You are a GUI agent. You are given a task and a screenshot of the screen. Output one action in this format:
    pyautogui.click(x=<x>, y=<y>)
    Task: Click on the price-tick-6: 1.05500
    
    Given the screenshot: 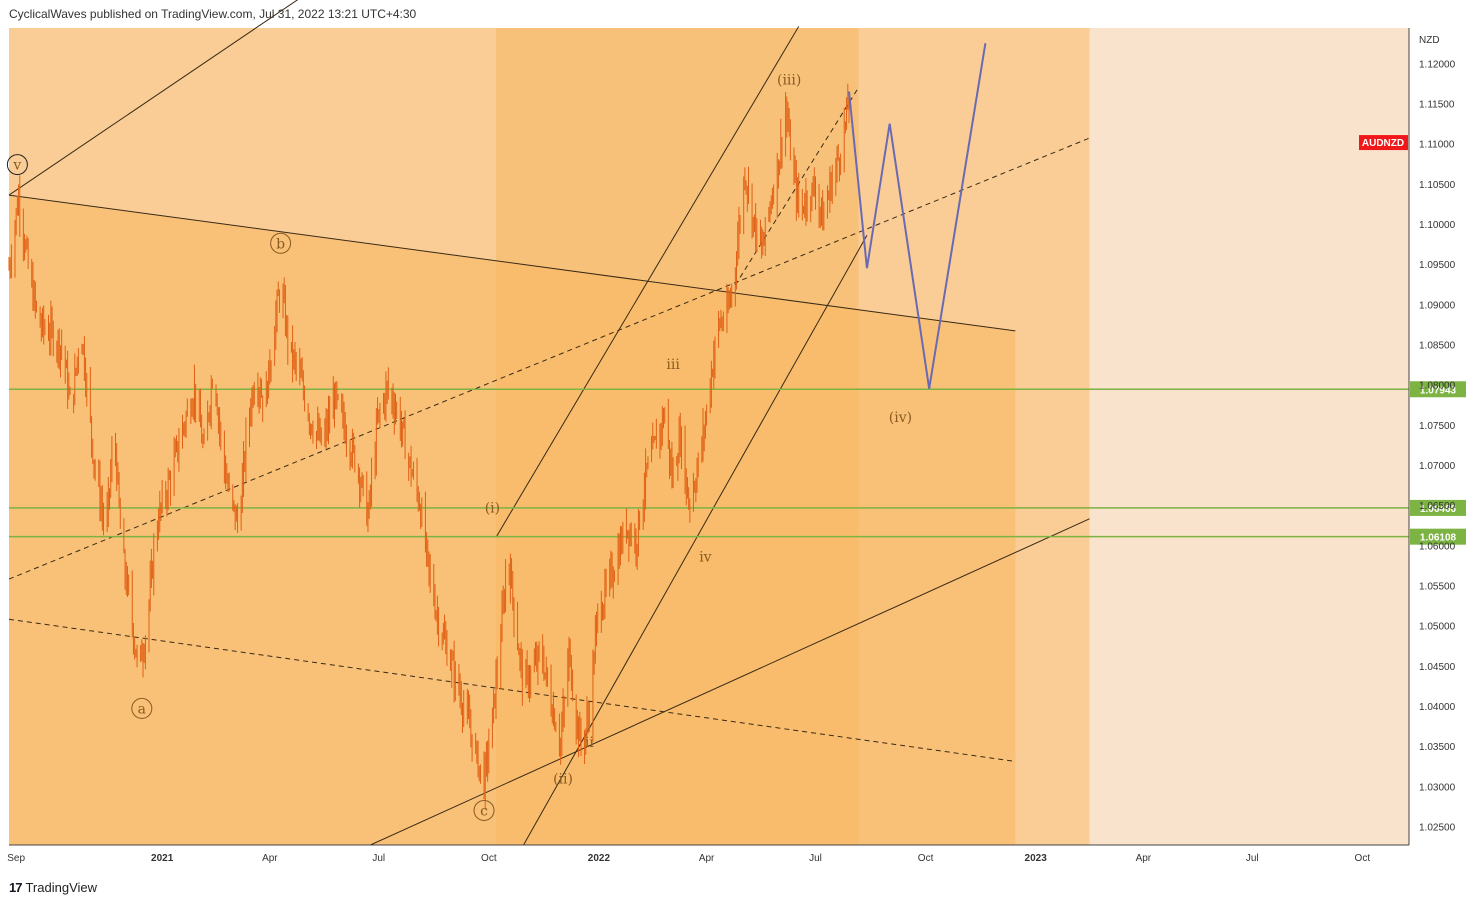 What is the action you would take?
    pyautogui.click(x=1437, y=587)
    